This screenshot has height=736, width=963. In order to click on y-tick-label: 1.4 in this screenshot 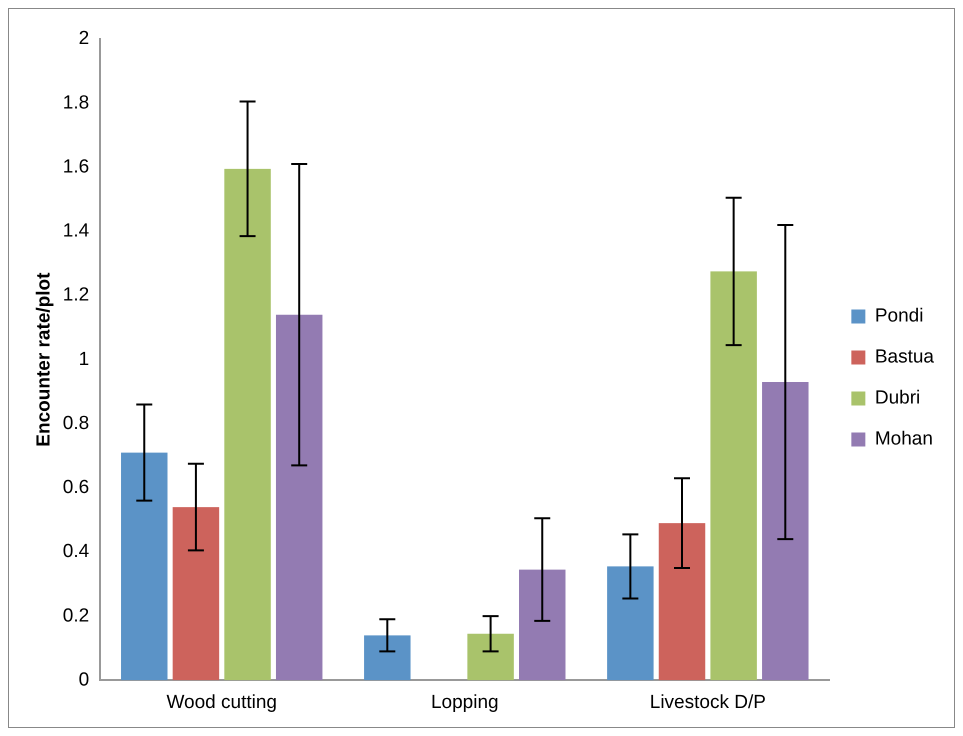, I will do `click(76, 231)`.